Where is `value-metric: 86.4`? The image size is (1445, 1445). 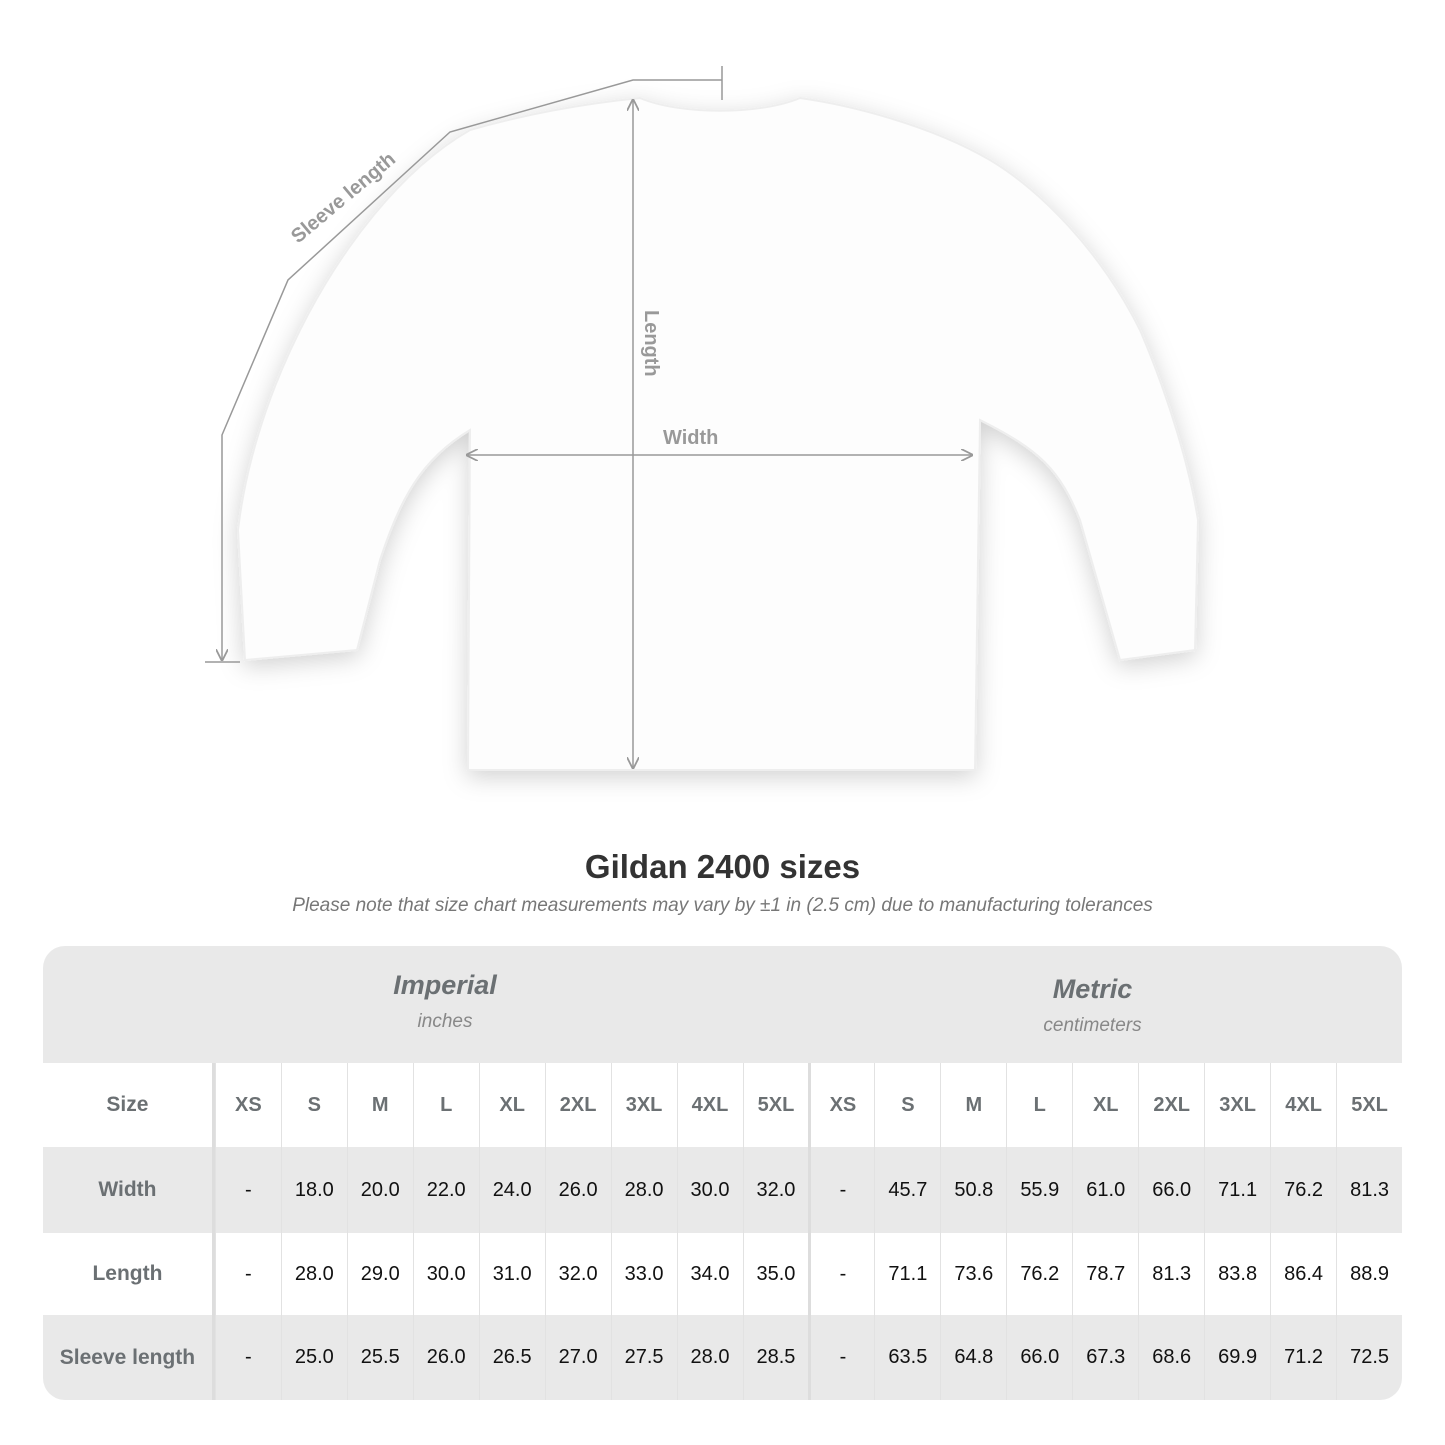
value-metric: 86.4 is located at coordinates (1303, 1274).